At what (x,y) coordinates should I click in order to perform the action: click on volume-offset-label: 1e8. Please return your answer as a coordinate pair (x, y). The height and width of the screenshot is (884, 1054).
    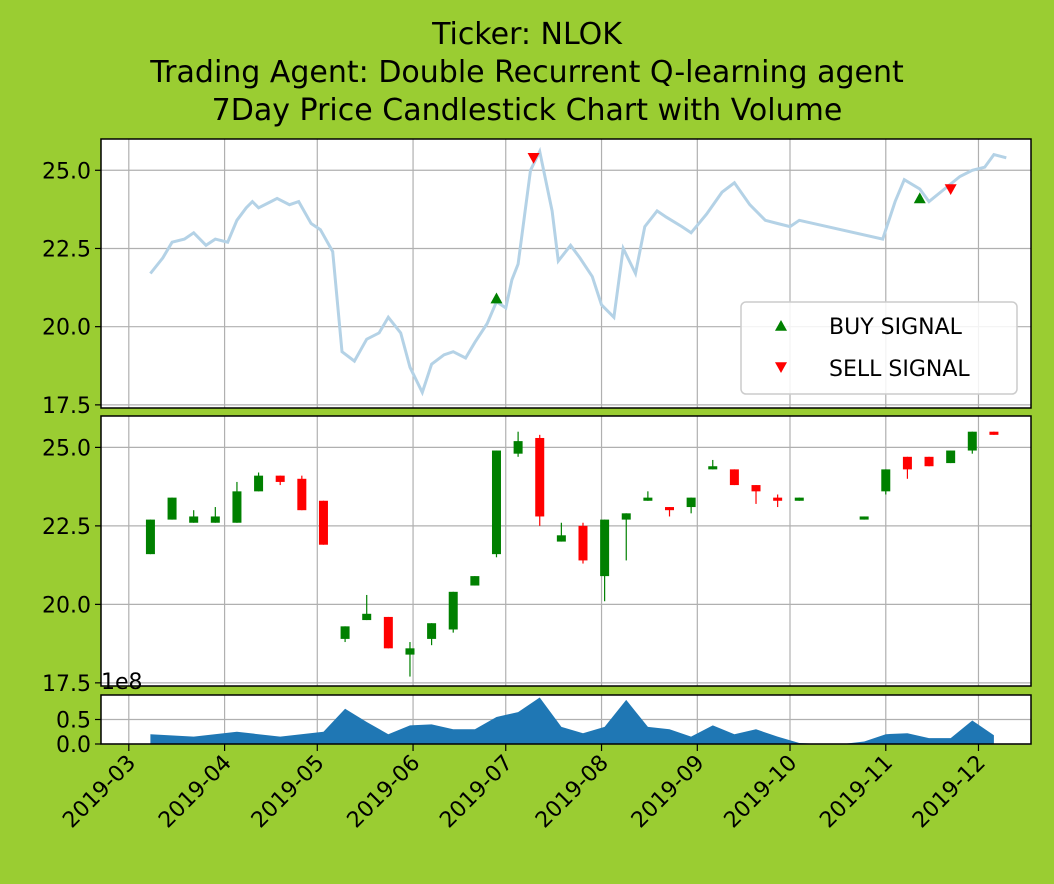
    Looking at the image, I should click on (122, 682).